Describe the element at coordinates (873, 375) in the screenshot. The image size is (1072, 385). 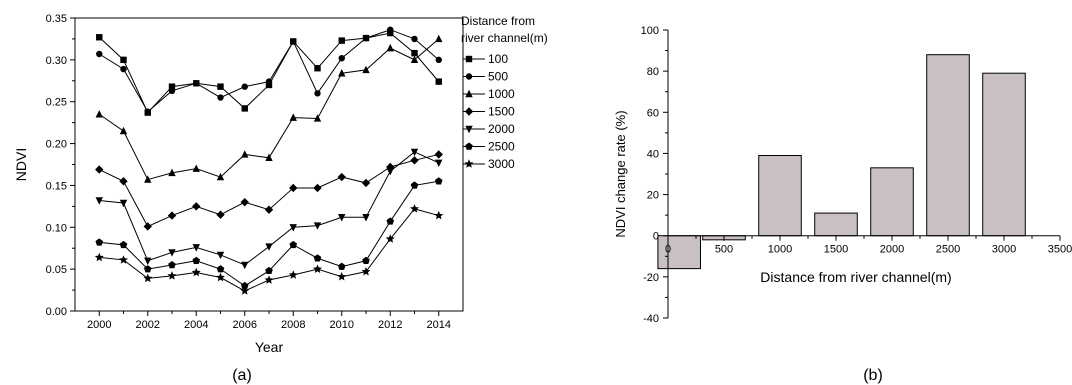
I see `panel-label: (b)` at that location.